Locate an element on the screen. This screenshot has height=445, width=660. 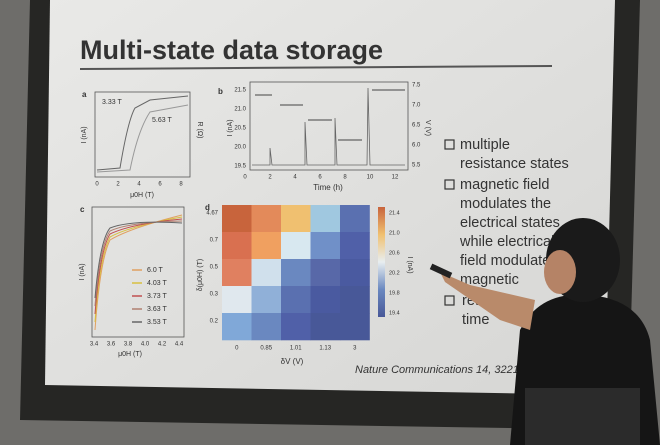
tick-label: 3.4 is located at coordinates (94, 345).